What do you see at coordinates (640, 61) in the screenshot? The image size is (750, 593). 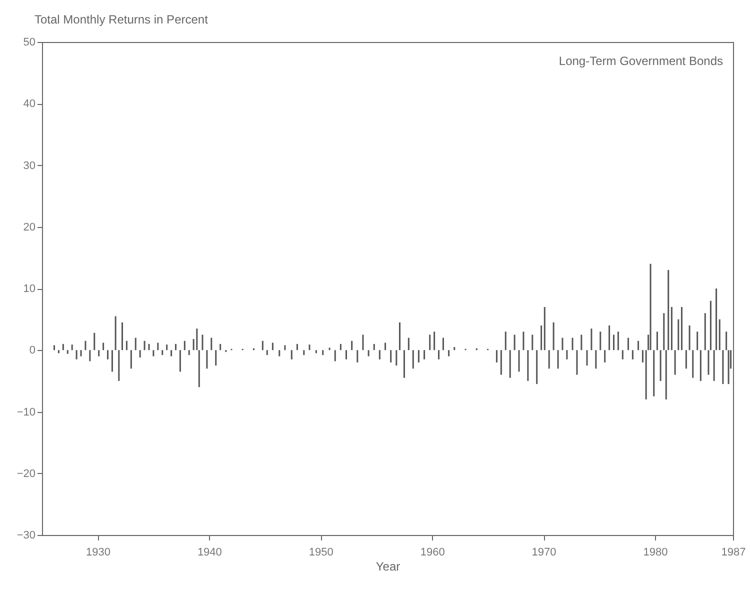 I see `annotation: Long-Term Government Bonds` at bounding box center [640, 61].